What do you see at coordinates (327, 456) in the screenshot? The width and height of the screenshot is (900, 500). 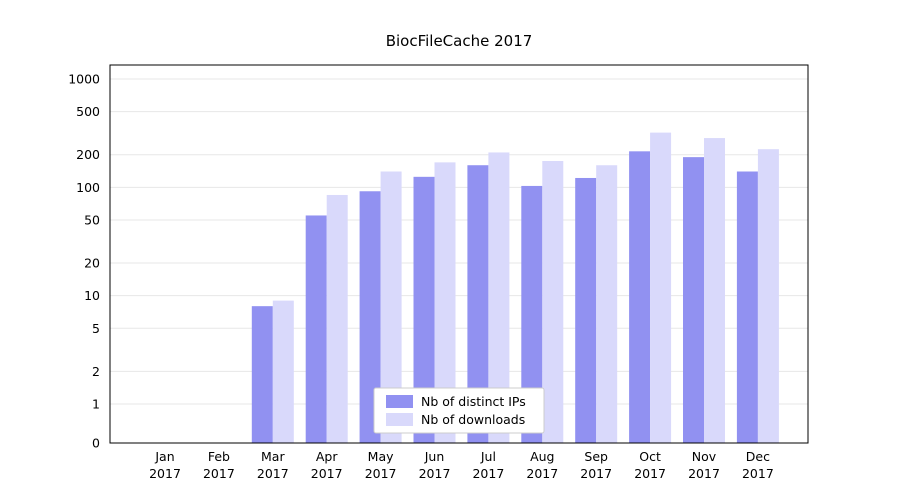 I see `x-axis-month-label: Apr` at bounding box center [327, 456].